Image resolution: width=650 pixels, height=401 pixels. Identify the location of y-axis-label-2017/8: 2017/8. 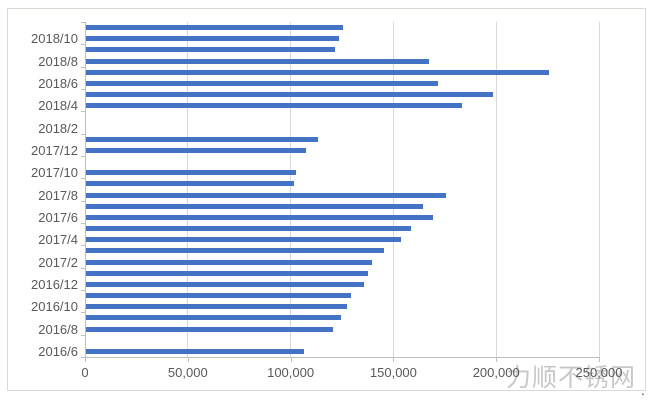
(58, 195).